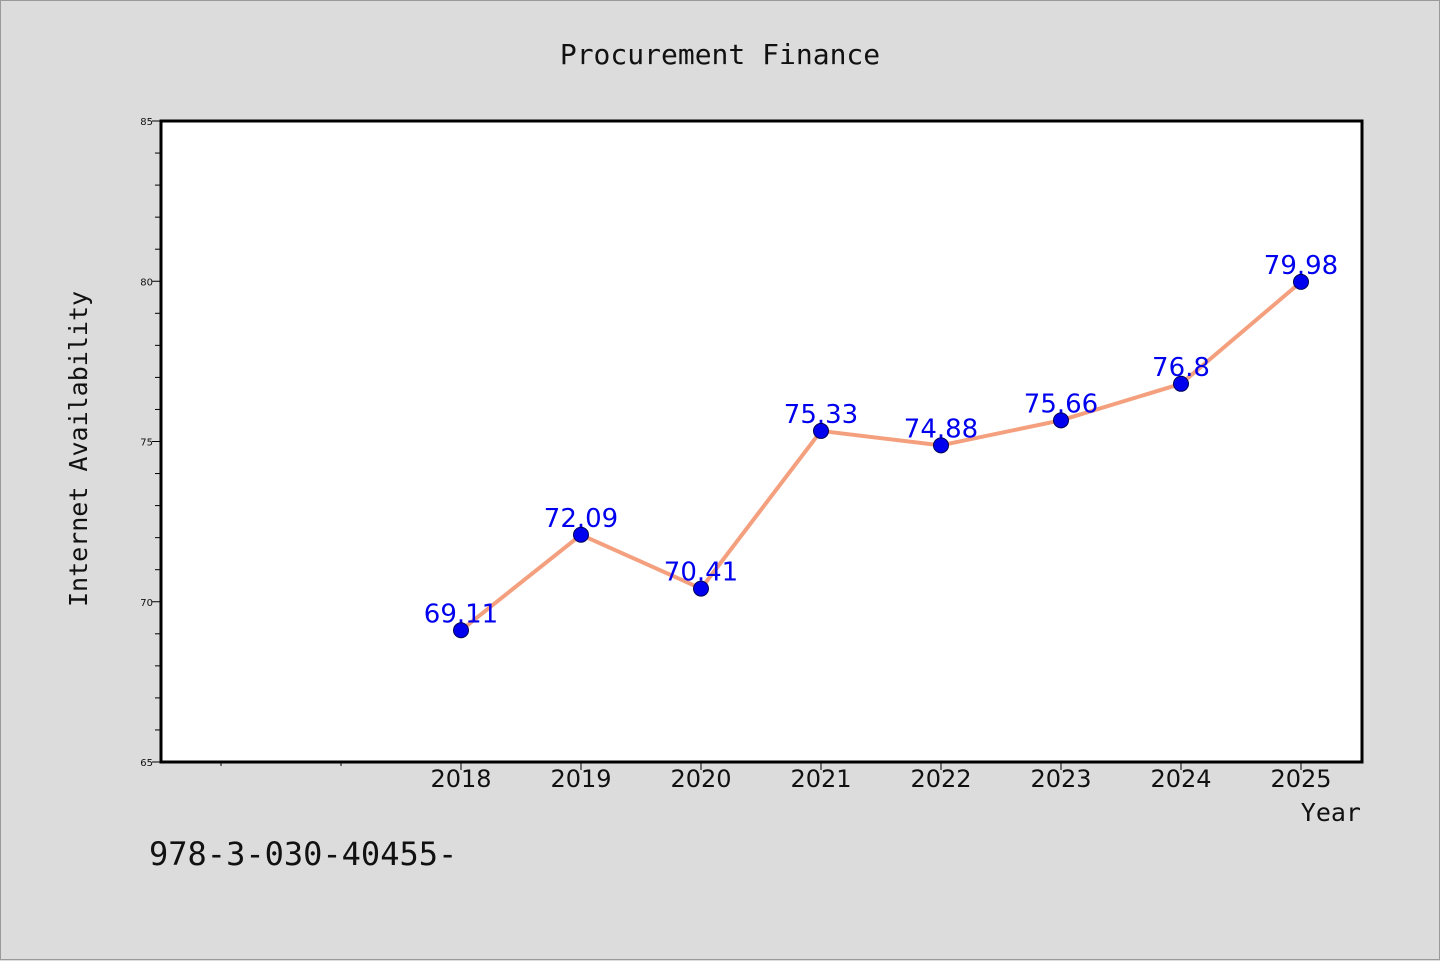  What do you see at coordinates (940, 779) in the screenshot?
I see `x-tick-label: 2022` at bounding box center [940, 779].